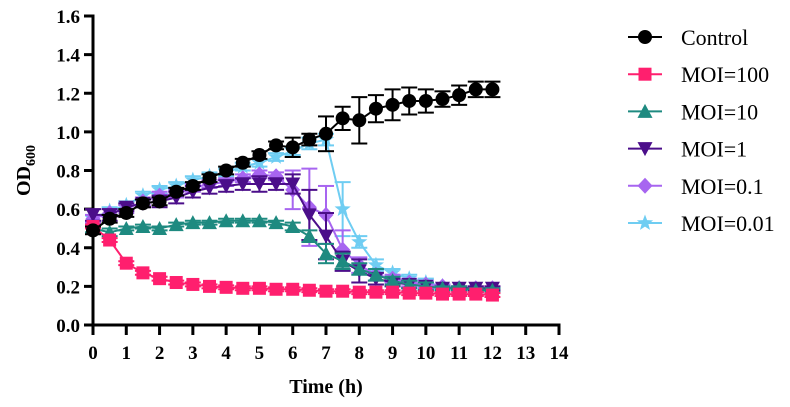  What do you see at coordinates (68, 210) in the screenshot?
I see `y-tick-label: 0.6` at bounding box center [68, 210].